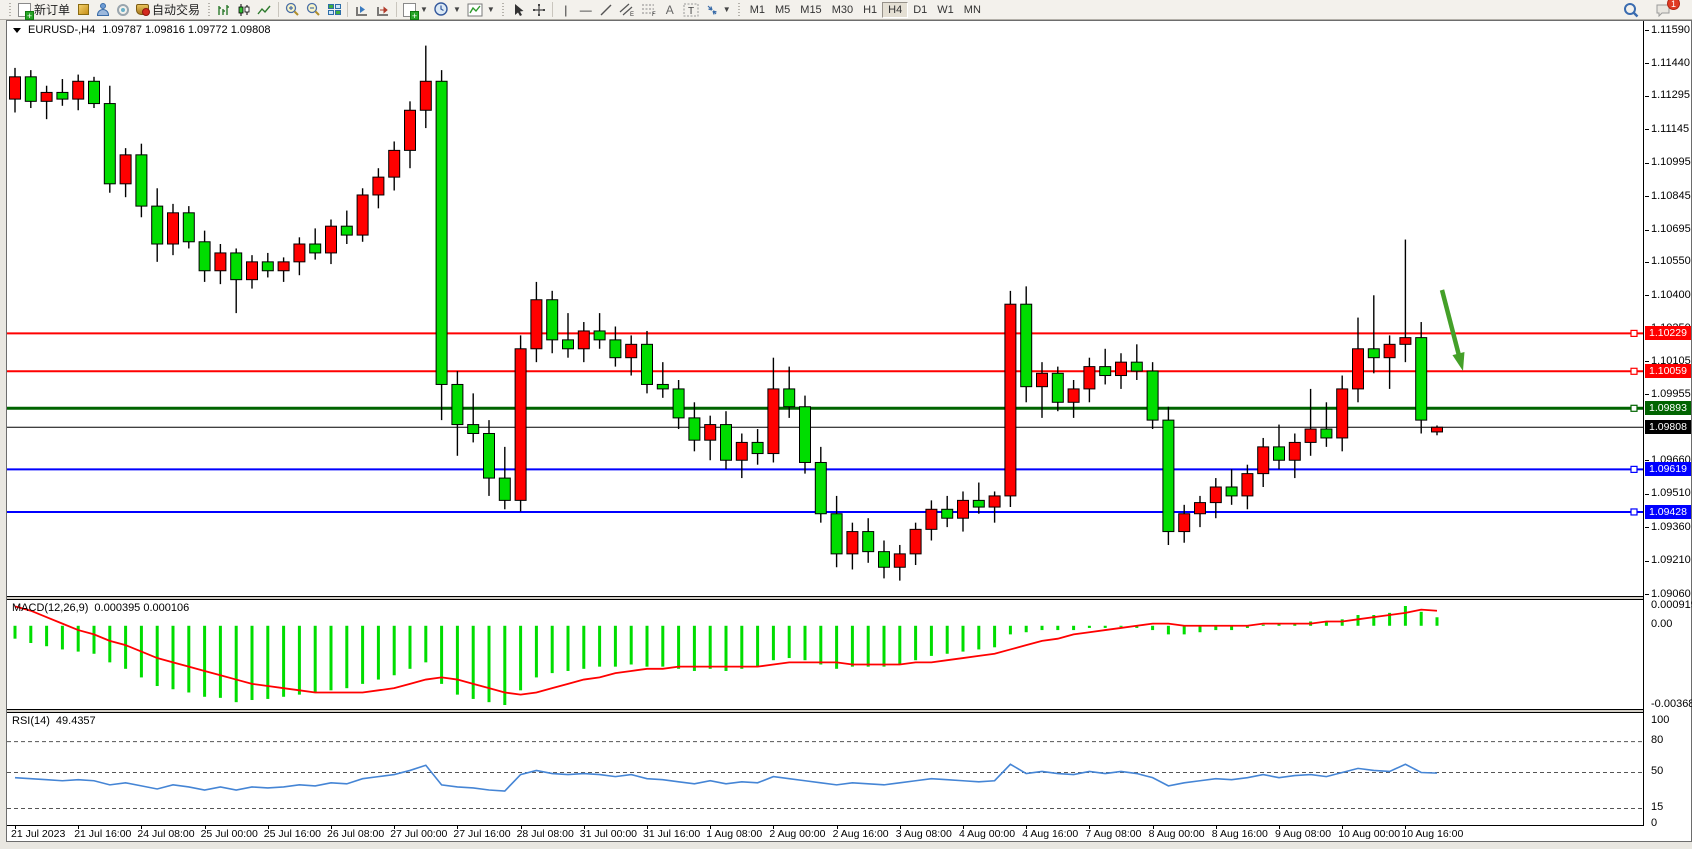  I want to click on main-toolbar: + 新订单 自动交易 + ▼ ▼ ▼, so click(846, 10).